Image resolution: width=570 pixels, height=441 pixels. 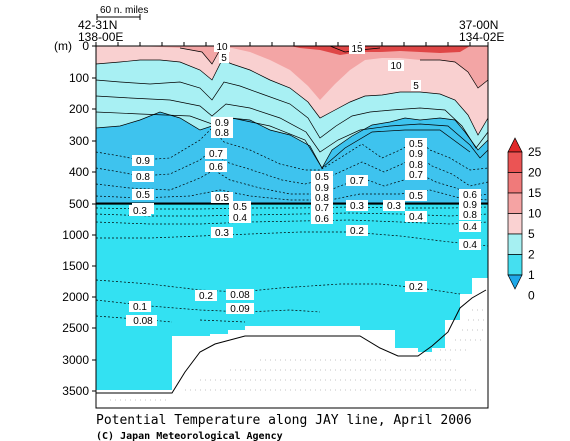 What do you see at coordinates (97, 25) in the screenshot?
I see `start-lat-label: 42-31N` at bounding box center [97, 25].